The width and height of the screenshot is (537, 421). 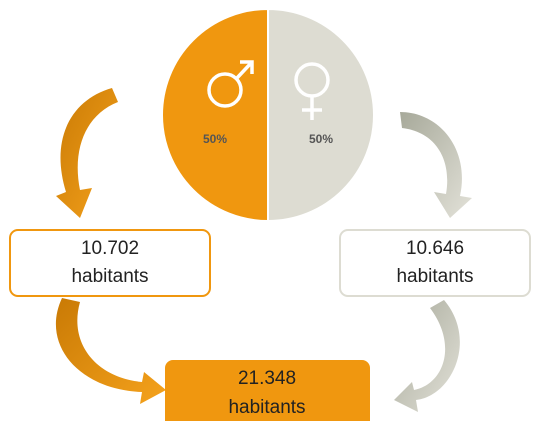 I want to click on female-box, so click(x=435, y=263).